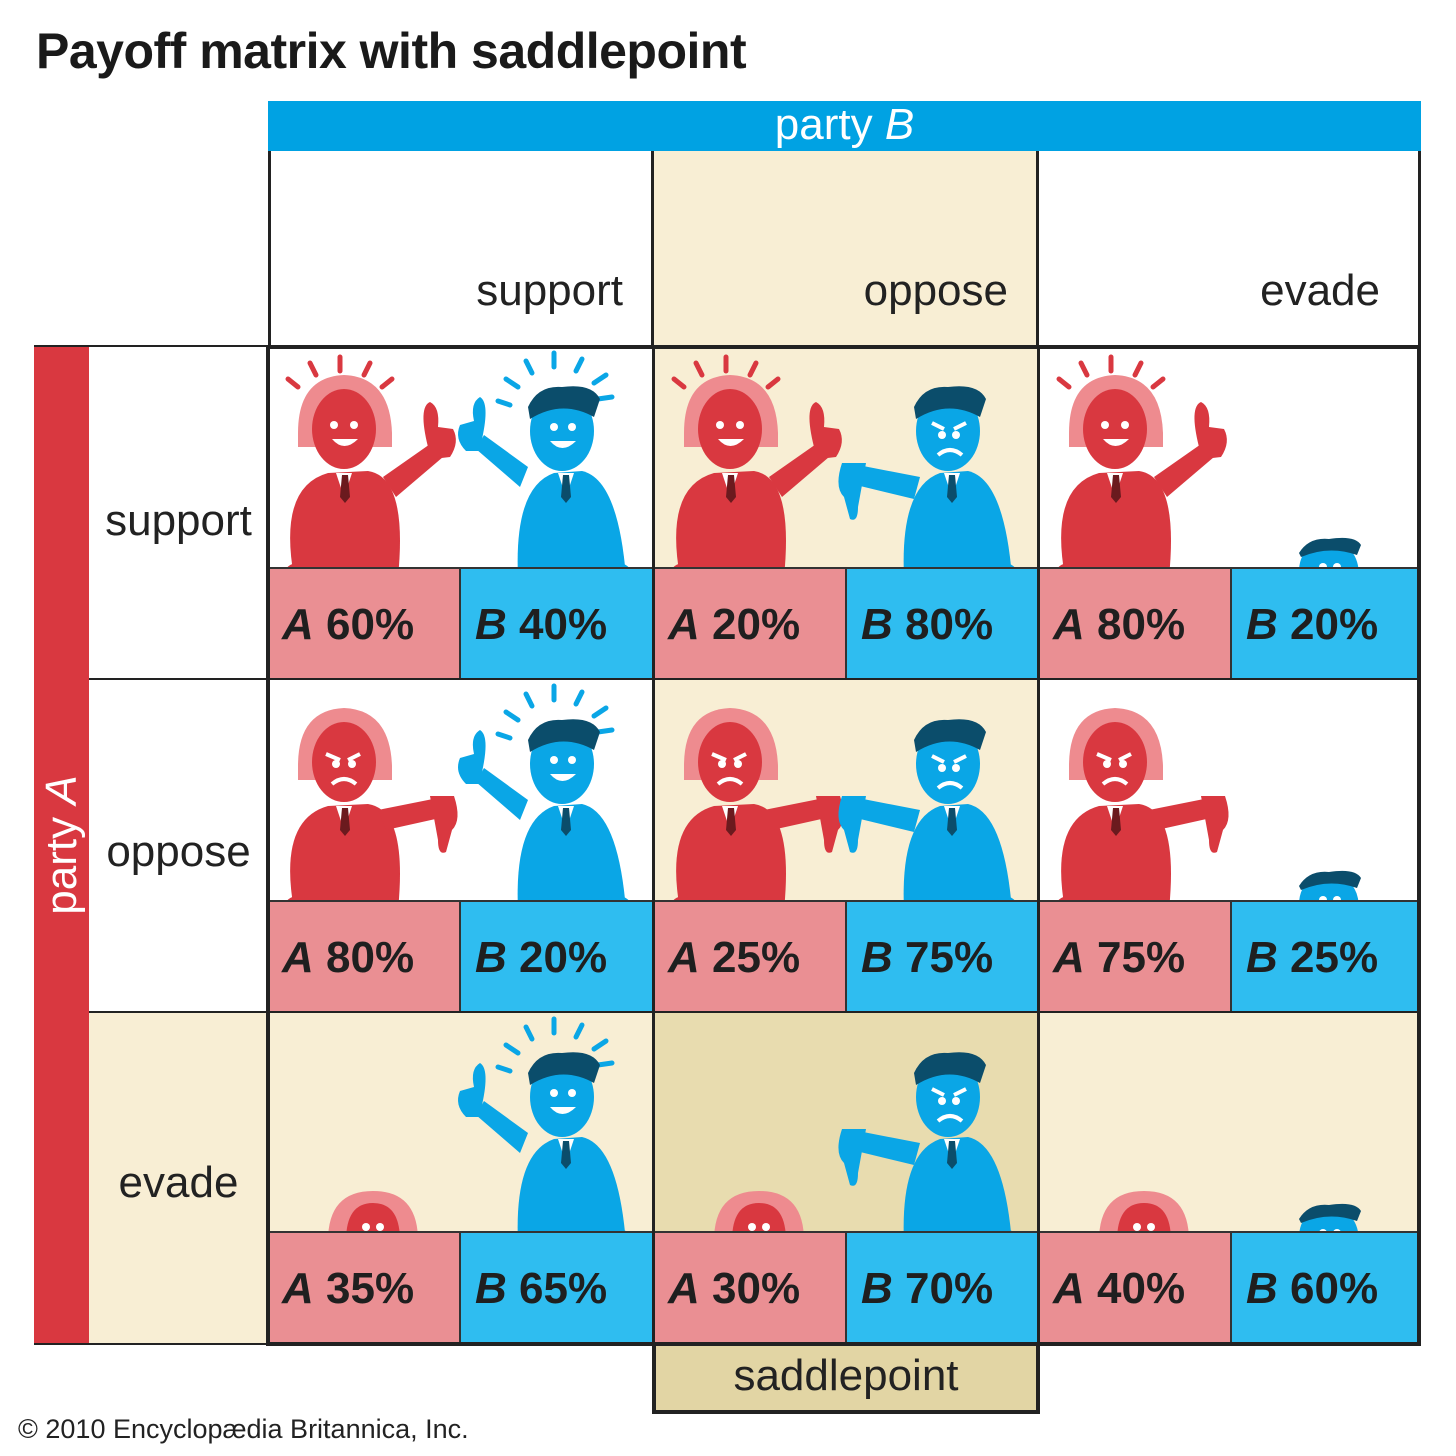 Image resolution: width=1456 pixels, height=1456 pixels. Describe the element at coordinates (750, 956) in the screenshot. I see `party-a-payoff: A 25%` at that location.